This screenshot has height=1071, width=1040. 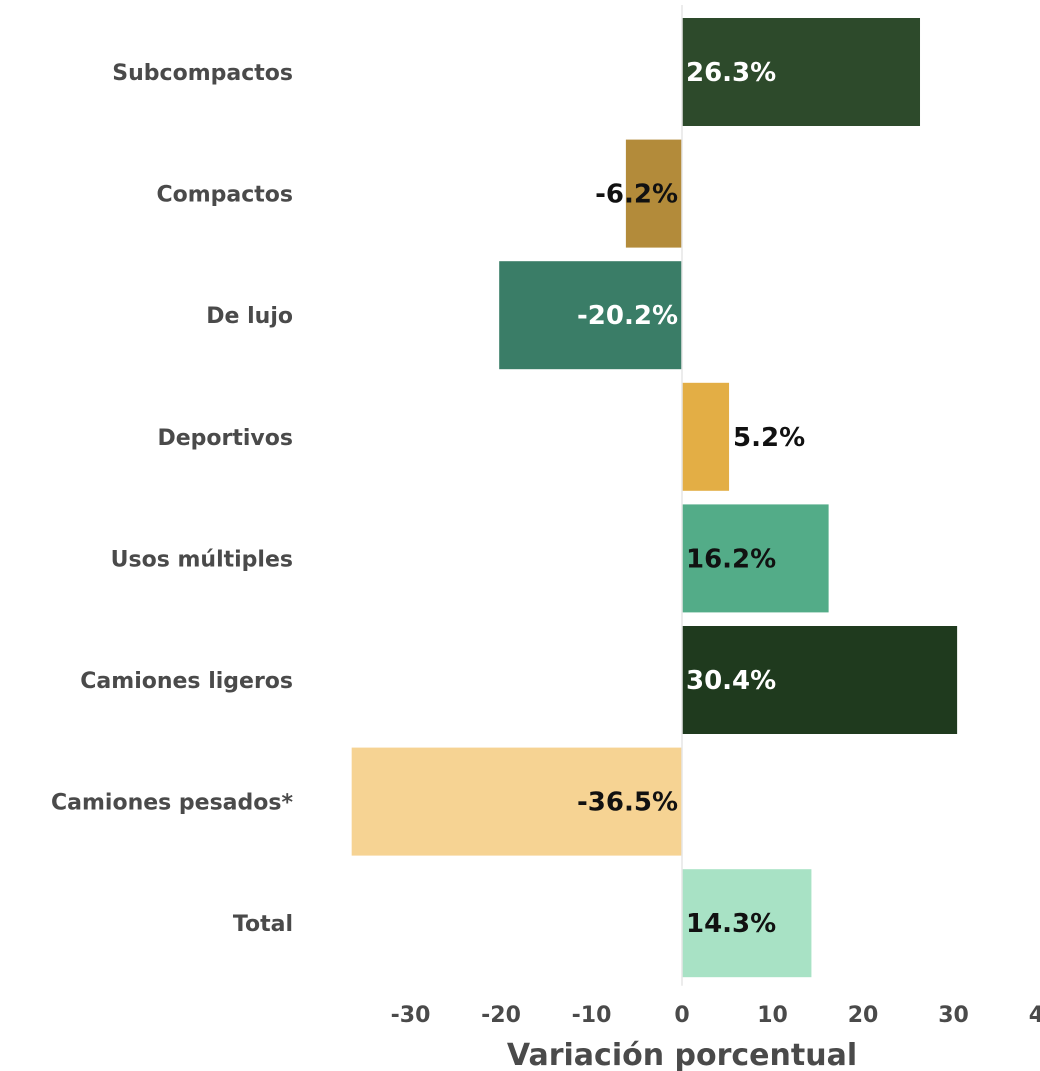 I want to click on value-label: 30.4%, so click(x=731, y=681).